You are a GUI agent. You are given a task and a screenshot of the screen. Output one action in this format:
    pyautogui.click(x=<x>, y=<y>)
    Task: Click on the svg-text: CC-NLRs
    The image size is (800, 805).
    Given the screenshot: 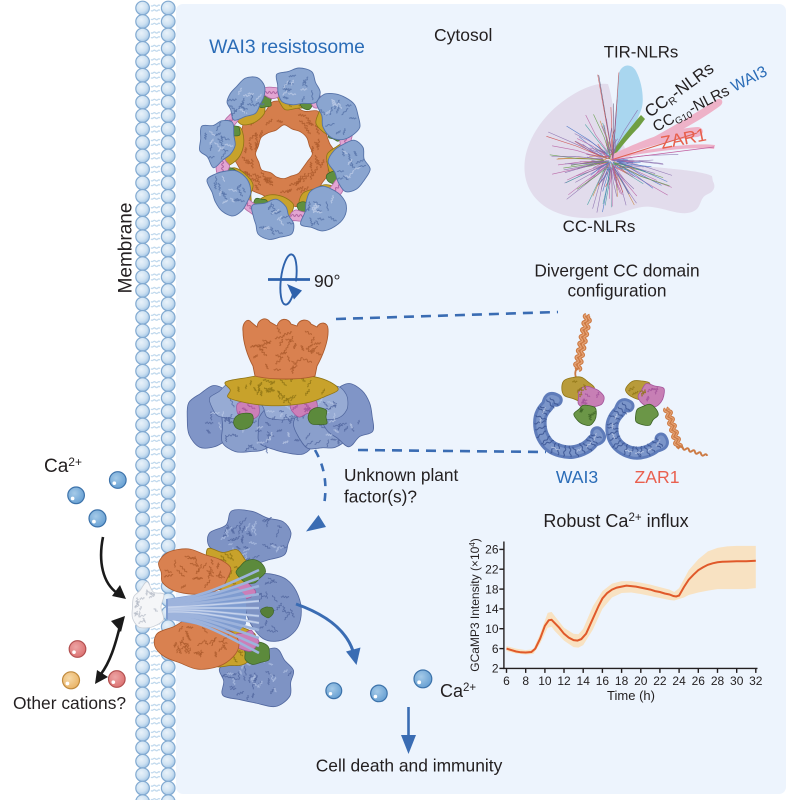 What is the action you would take?
    pyautogui.click(x=599, y=226)
    